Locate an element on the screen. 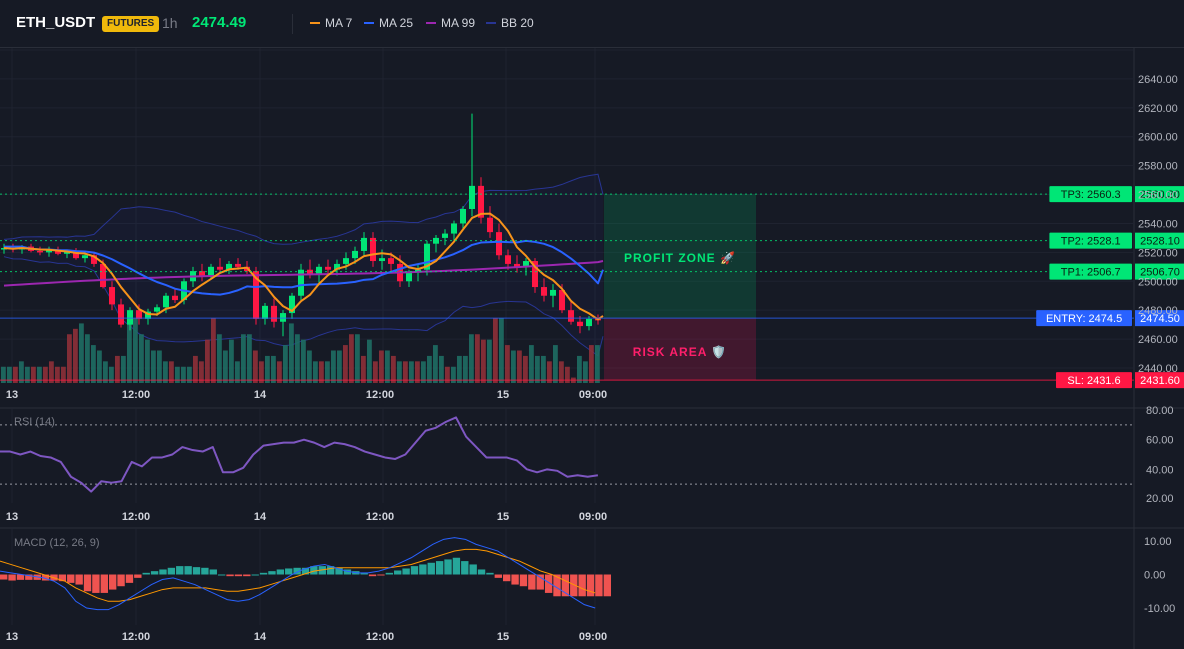  time-tick: 09:00 is located at coordinates (593, 637).